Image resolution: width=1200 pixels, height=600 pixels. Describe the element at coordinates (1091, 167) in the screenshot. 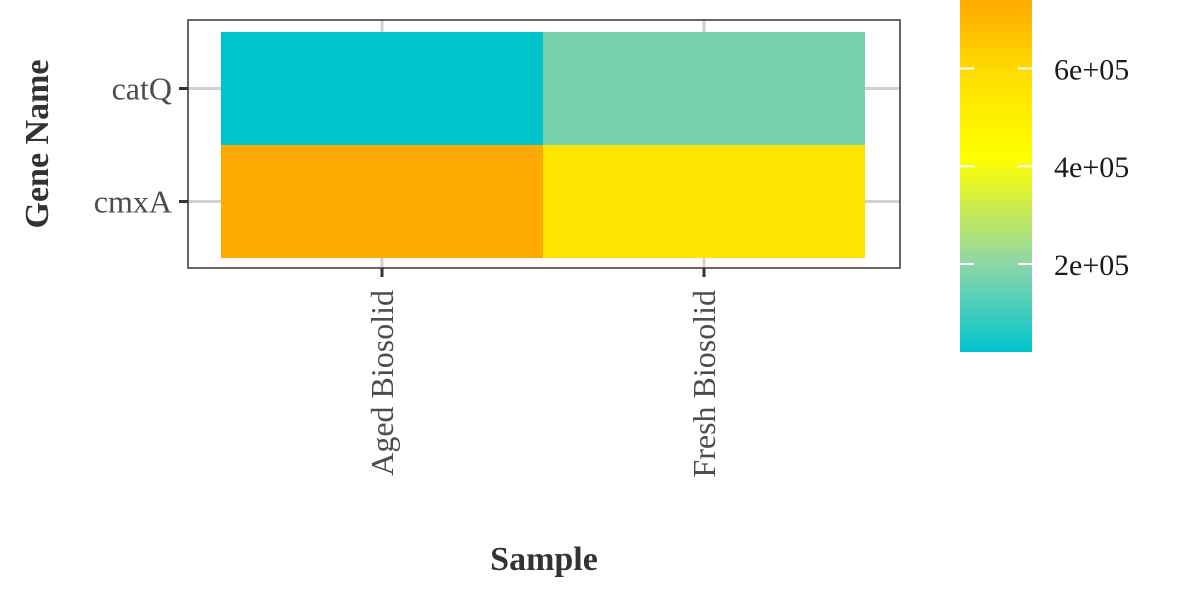

I see `legend-tick-label: 4e+05` at that location.